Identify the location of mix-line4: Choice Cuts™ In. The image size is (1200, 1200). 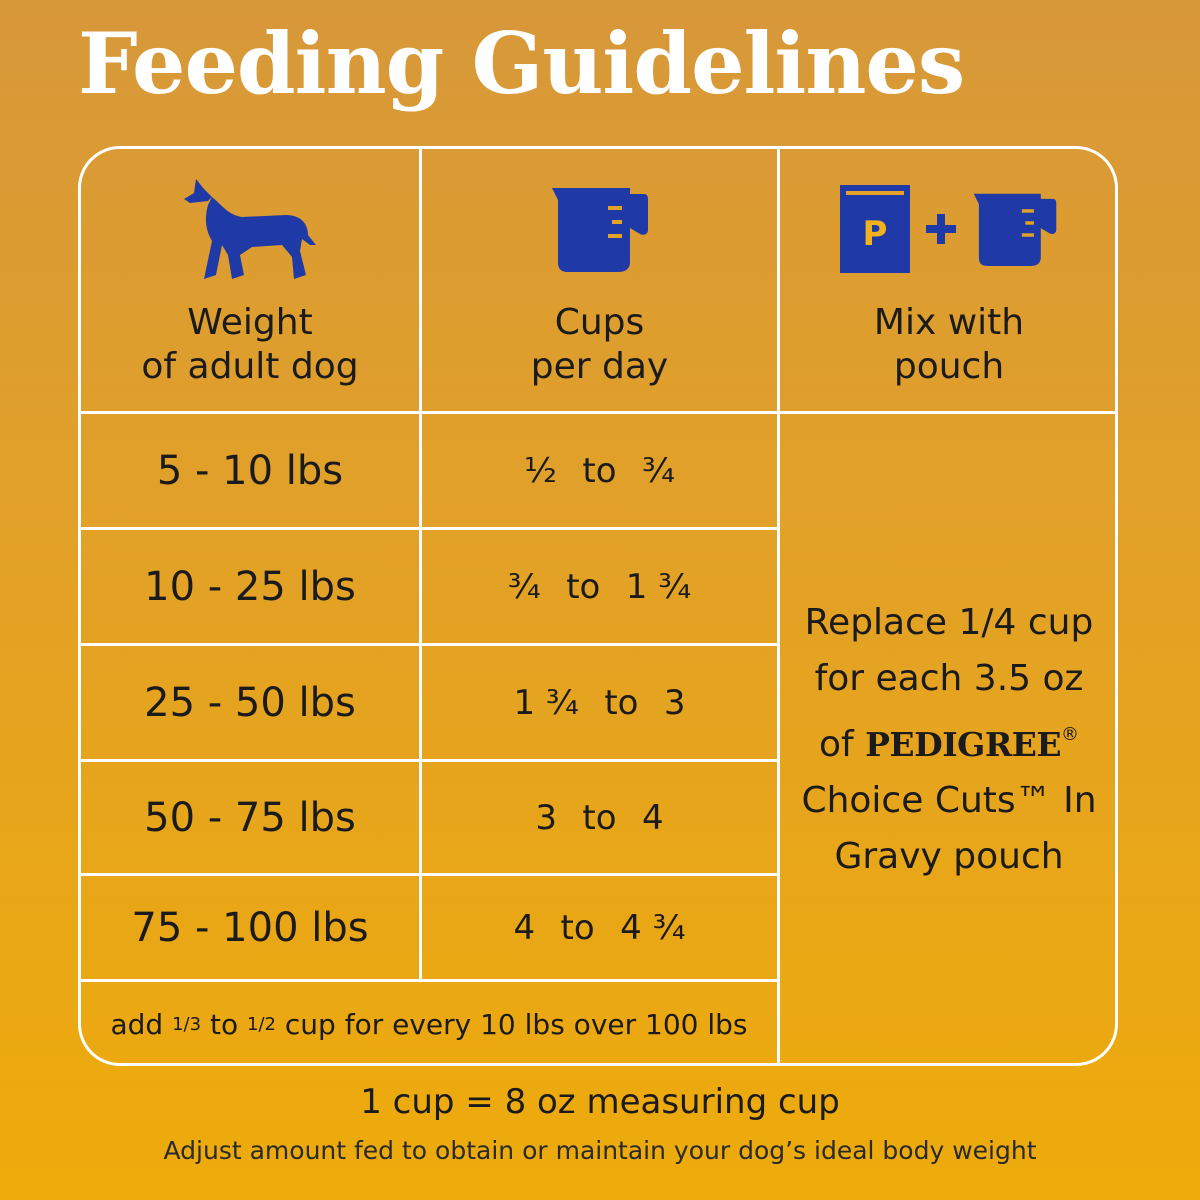
(949, 800).